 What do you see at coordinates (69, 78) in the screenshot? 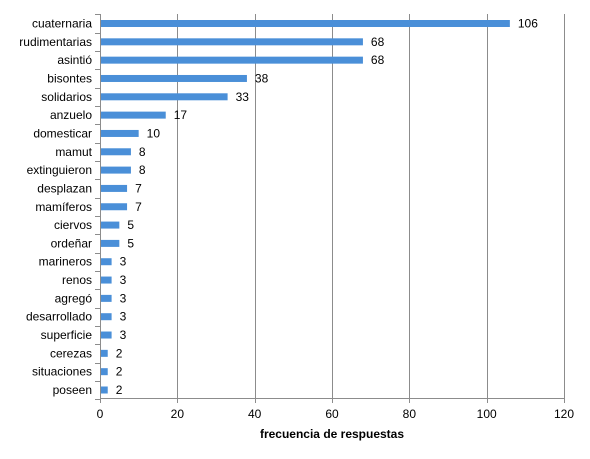
I see `category-label: bisontes` at bounding box center [69, 78].